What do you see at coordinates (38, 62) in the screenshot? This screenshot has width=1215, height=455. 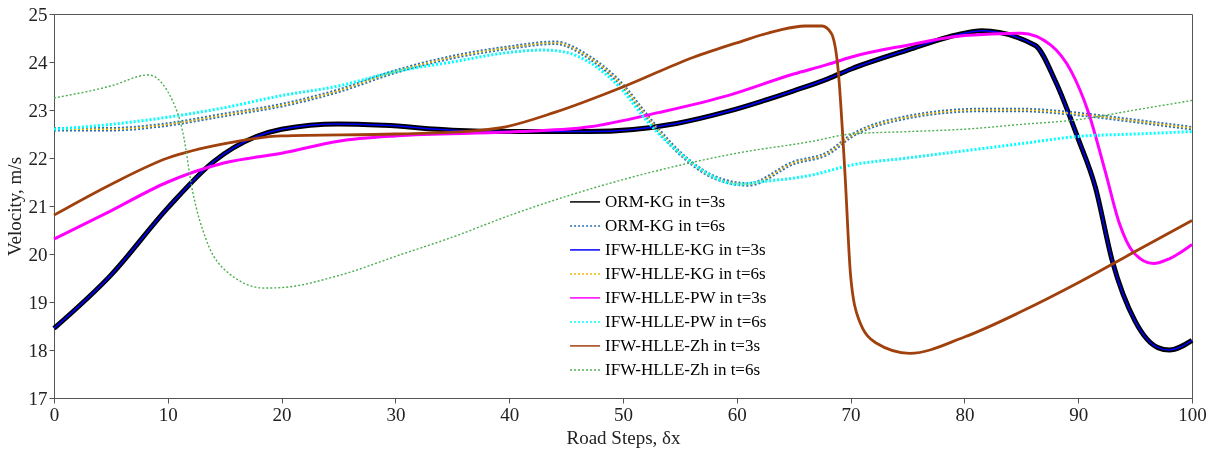 I see `y-tick-label: 24` at bounding box center [38, 62].